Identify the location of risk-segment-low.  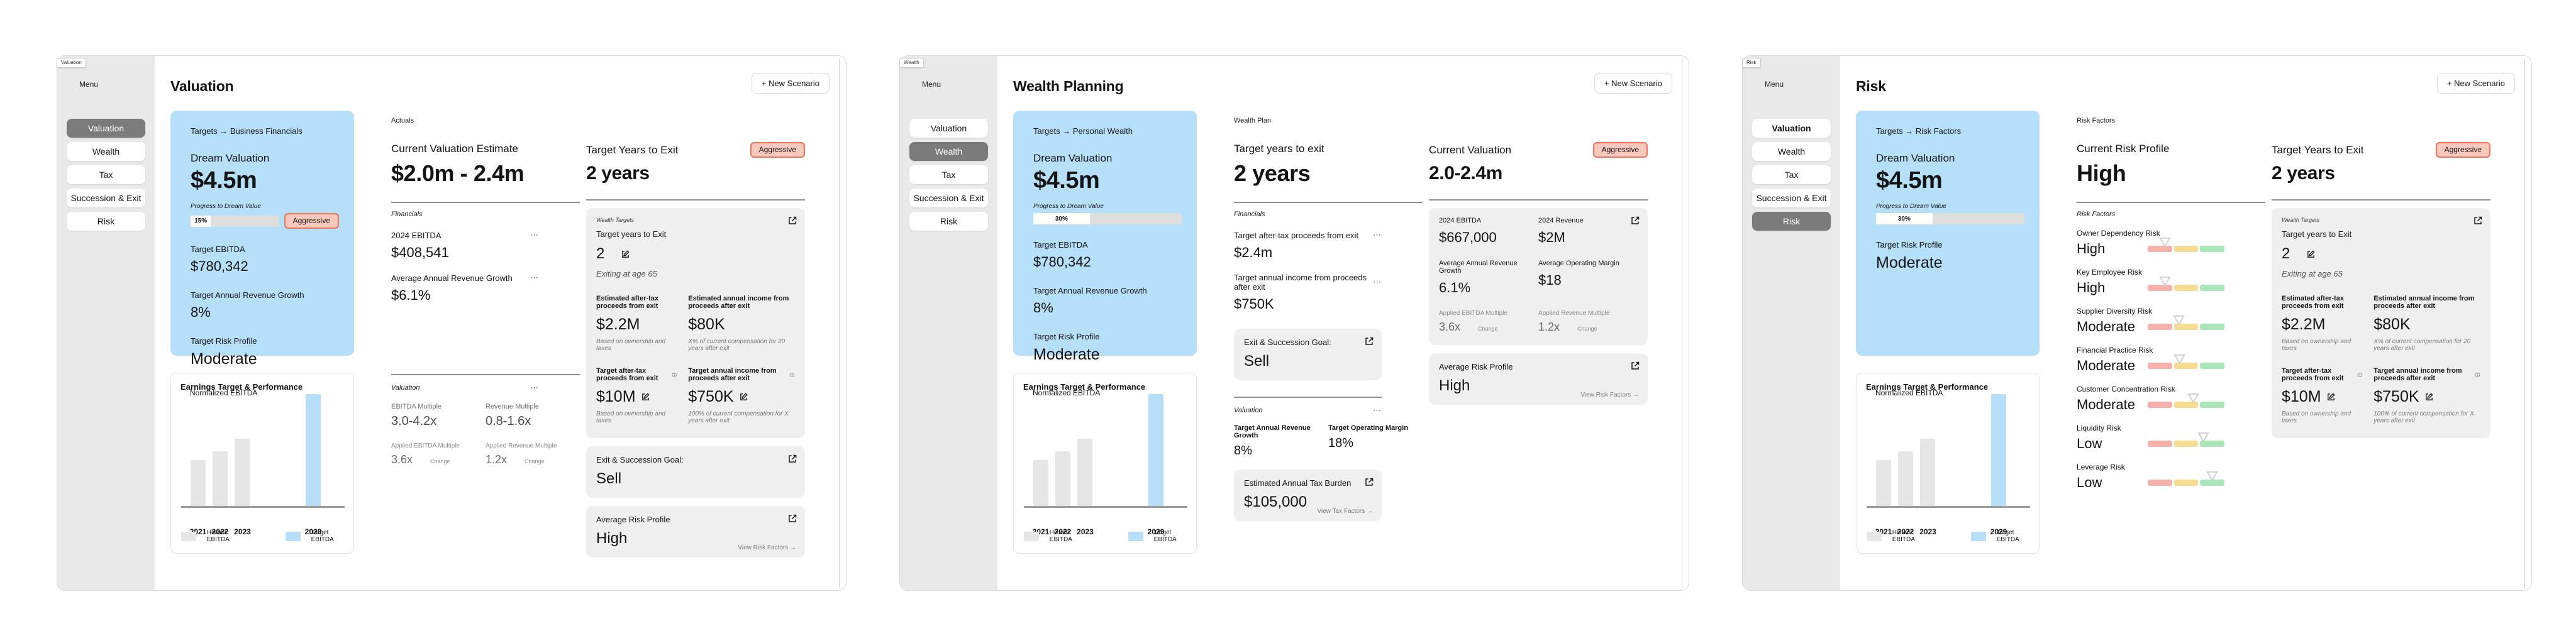
(2212, 405).